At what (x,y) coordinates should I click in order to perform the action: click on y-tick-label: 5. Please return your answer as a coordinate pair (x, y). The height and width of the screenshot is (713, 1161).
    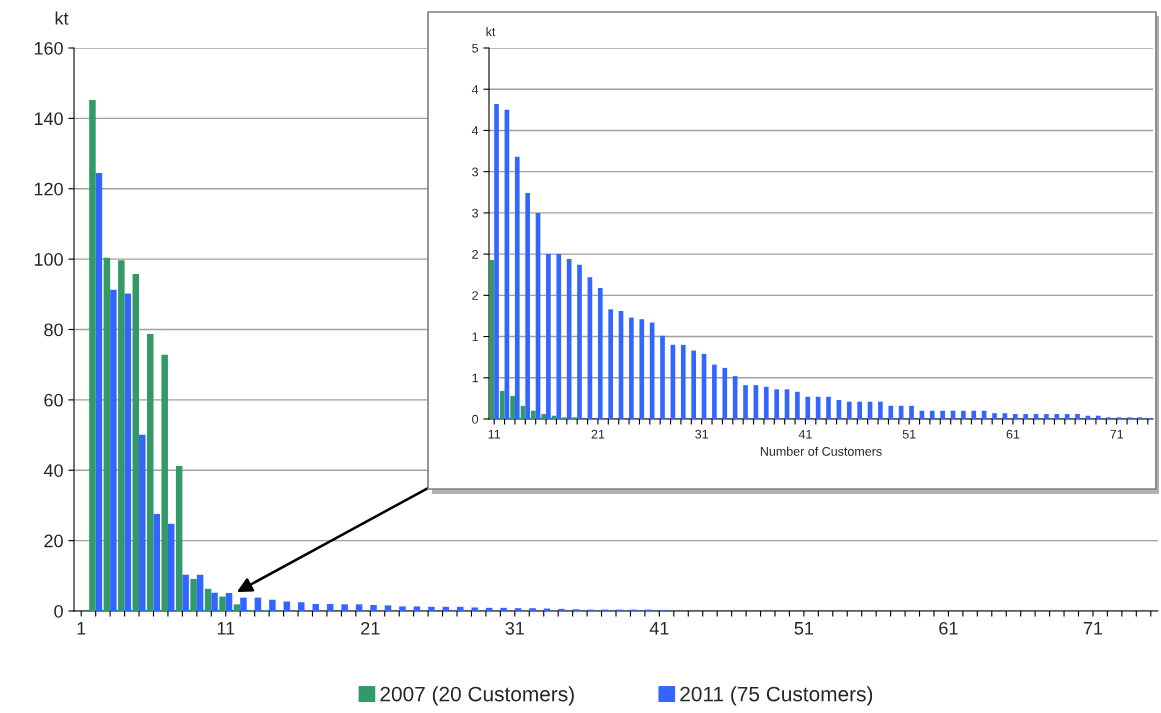
    Looking at the image, I should click on (475, 48).